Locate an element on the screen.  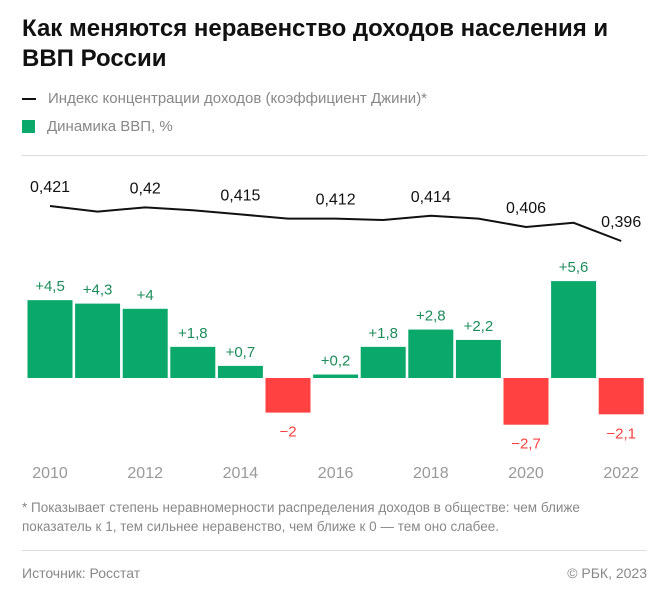
bar-2020 is located at coordinates (526, 401).